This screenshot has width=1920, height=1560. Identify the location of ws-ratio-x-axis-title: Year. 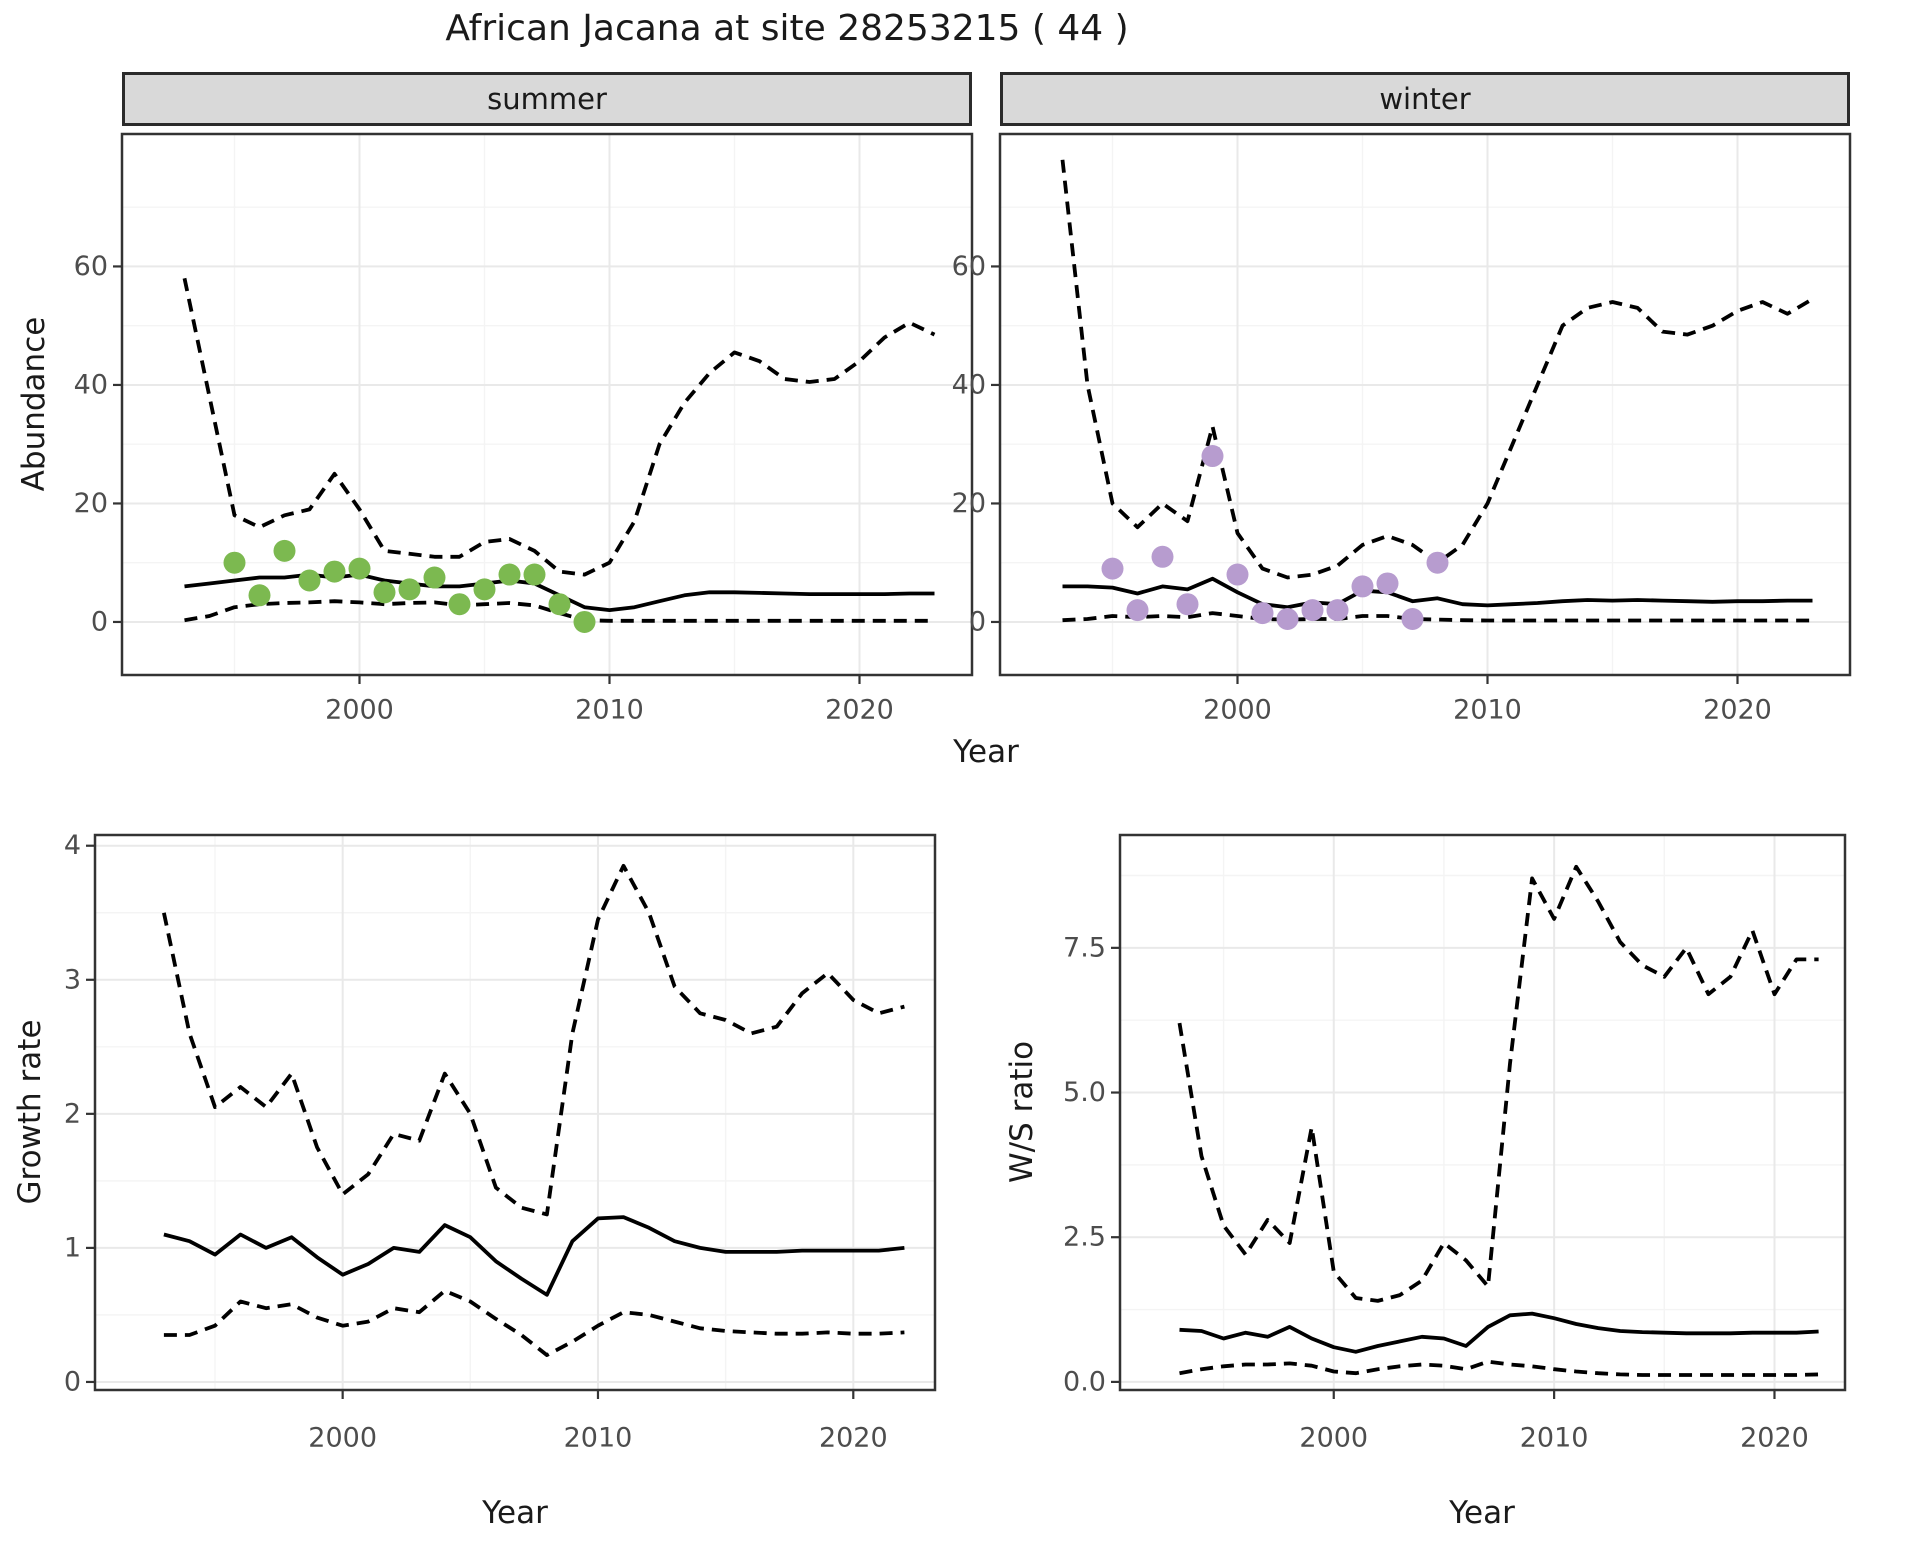
(1482, 1513).